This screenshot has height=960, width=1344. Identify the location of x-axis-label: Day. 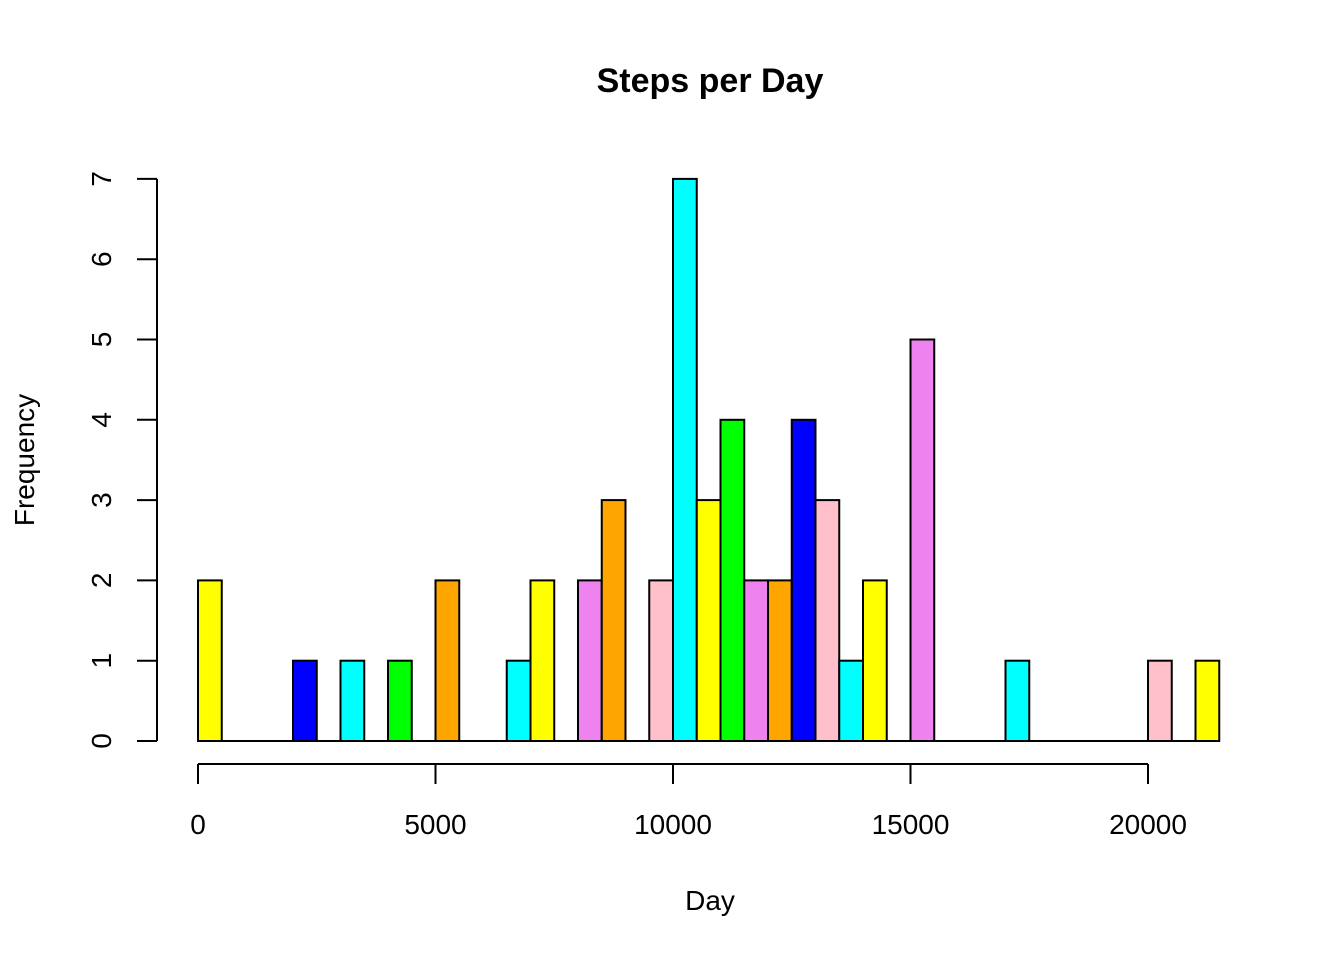
(710, 900).